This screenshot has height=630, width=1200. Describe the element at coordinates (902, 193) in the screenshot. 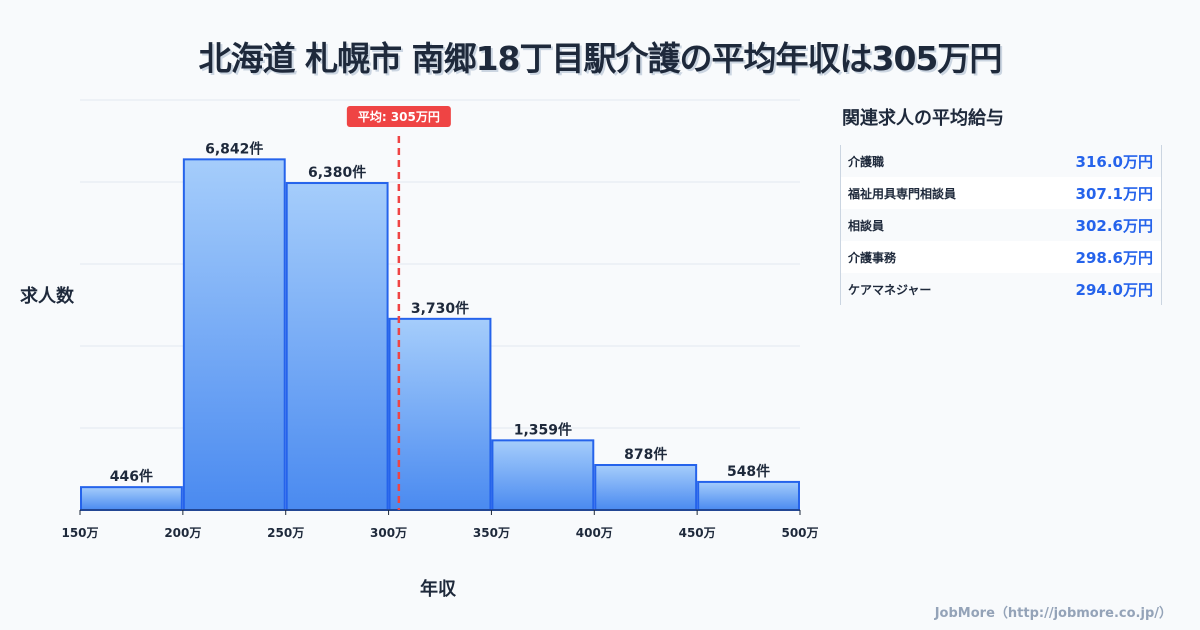

I see `job-name: 福祉用具専門相談員` at that location.